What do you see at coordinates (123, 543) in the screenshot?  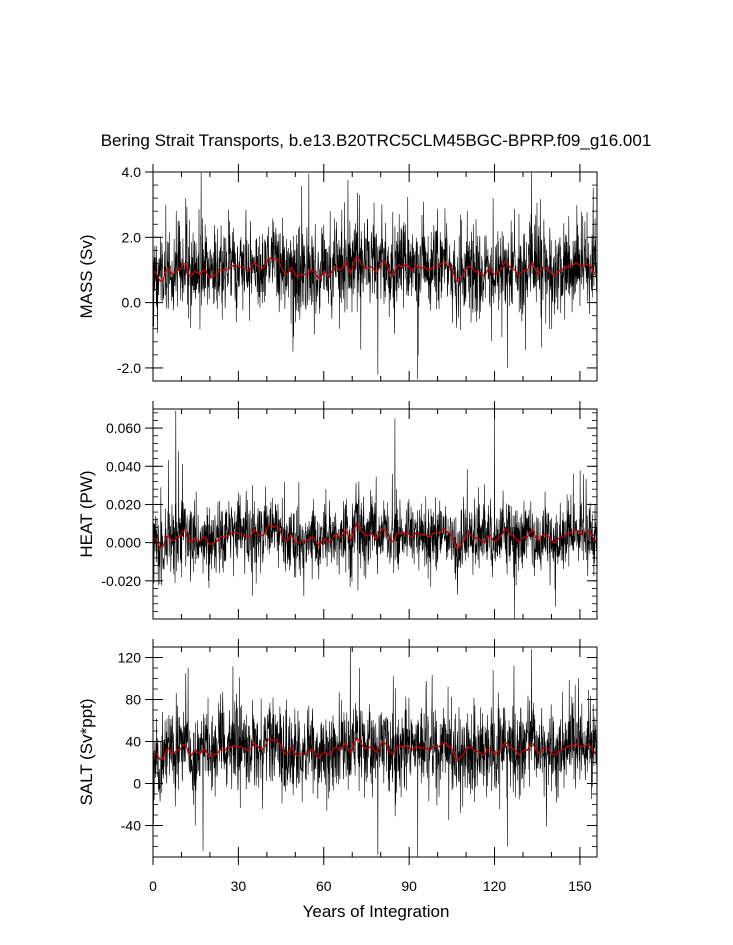 I see `y-tick-label: 0.000` at bounding box center [123, 543].